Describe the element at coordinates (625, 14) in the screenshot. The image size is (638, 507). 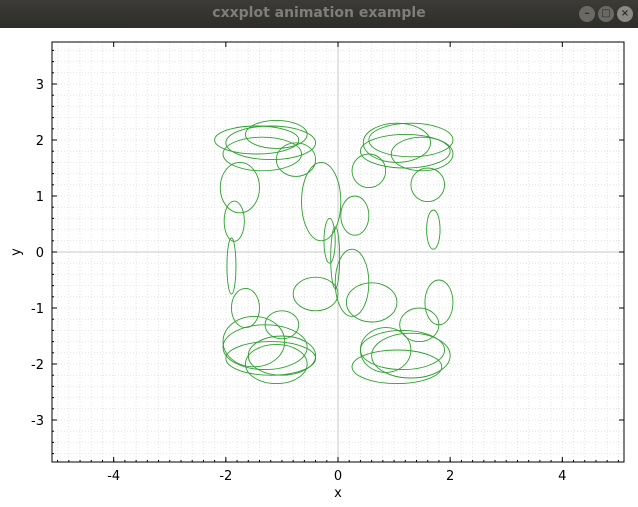
I see `close-button: ×` at that location.